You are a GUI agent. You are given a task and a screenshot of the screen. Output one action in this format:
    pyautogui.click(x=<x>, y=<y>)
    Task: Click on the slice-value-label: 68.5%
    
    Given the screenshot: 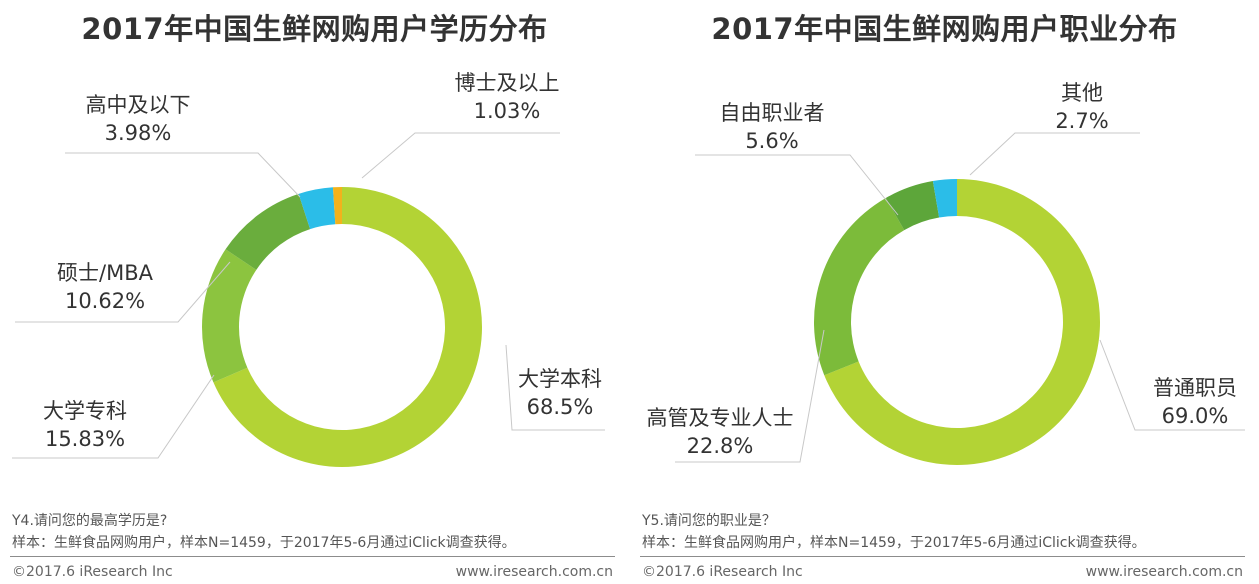 What is the action you would take?
    pyautogui.click(x=560, y=407)
    